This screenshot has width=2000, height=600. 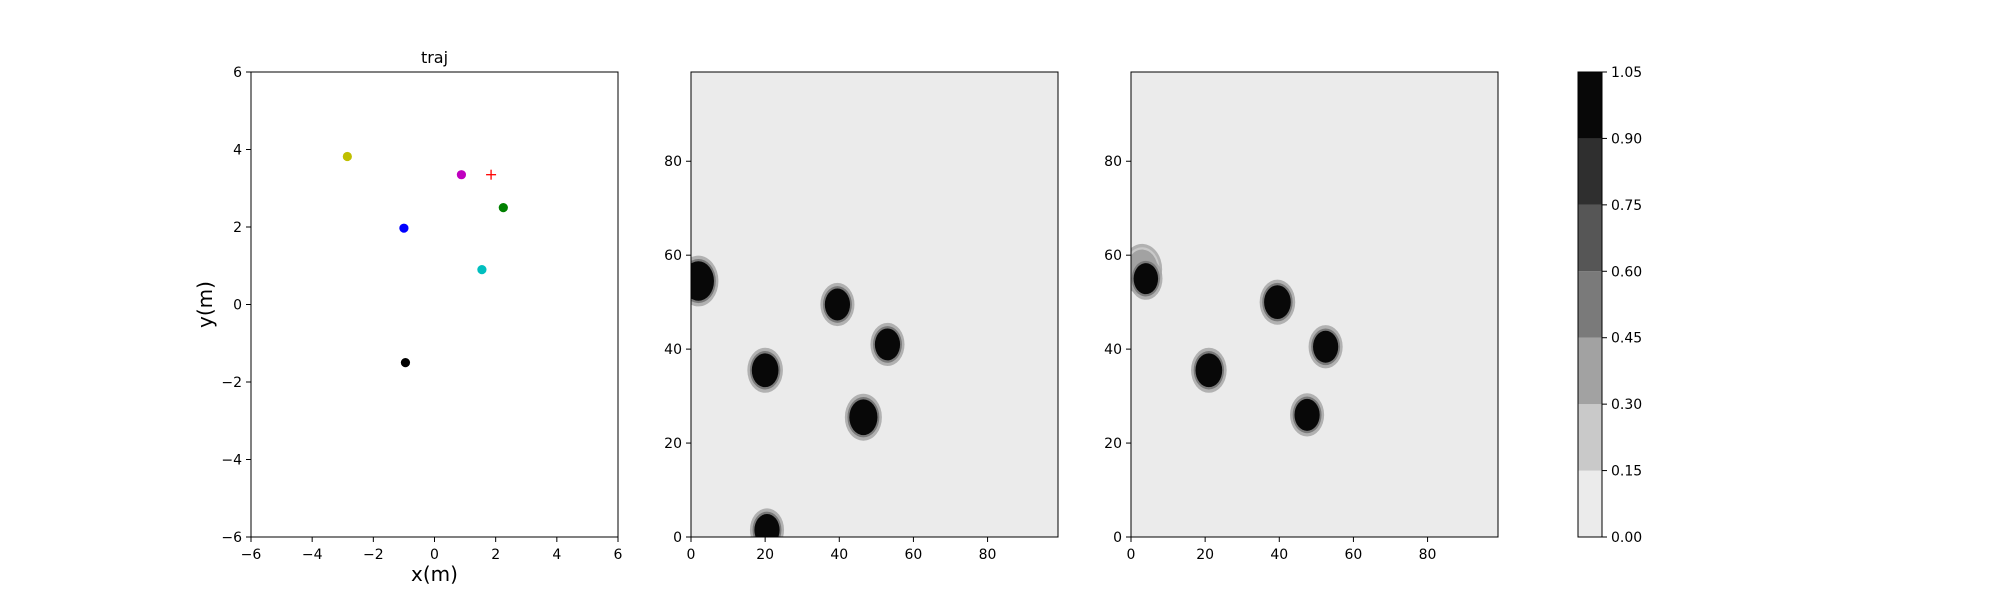 I want to click on map1-heatmap-background, so click(x=874, y=304).